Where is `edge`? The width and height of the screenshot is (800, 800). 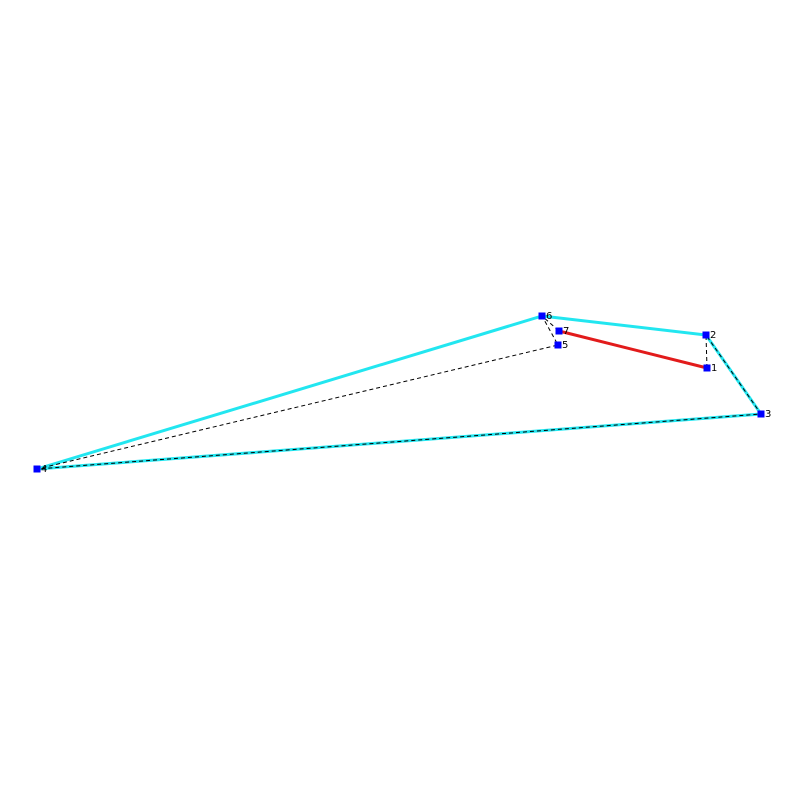
edge is located at coordinates (633, 349).